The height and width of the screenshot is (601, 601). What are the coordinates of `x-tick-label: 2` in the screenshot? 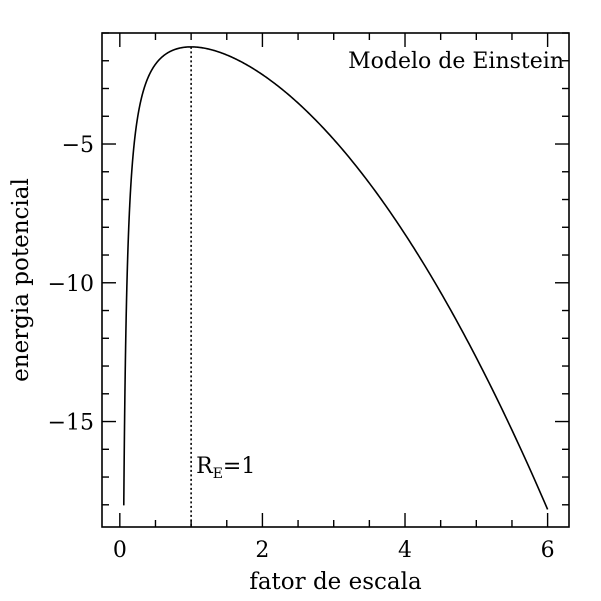 It's located at (262, 550).